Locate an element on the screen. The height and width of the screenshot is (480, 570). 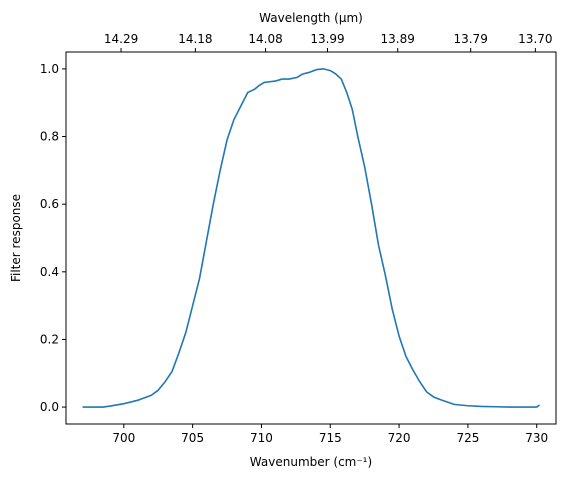
x-axis-label: Wavenumber (cm⁻¹) is located at coordinates (311, 462).